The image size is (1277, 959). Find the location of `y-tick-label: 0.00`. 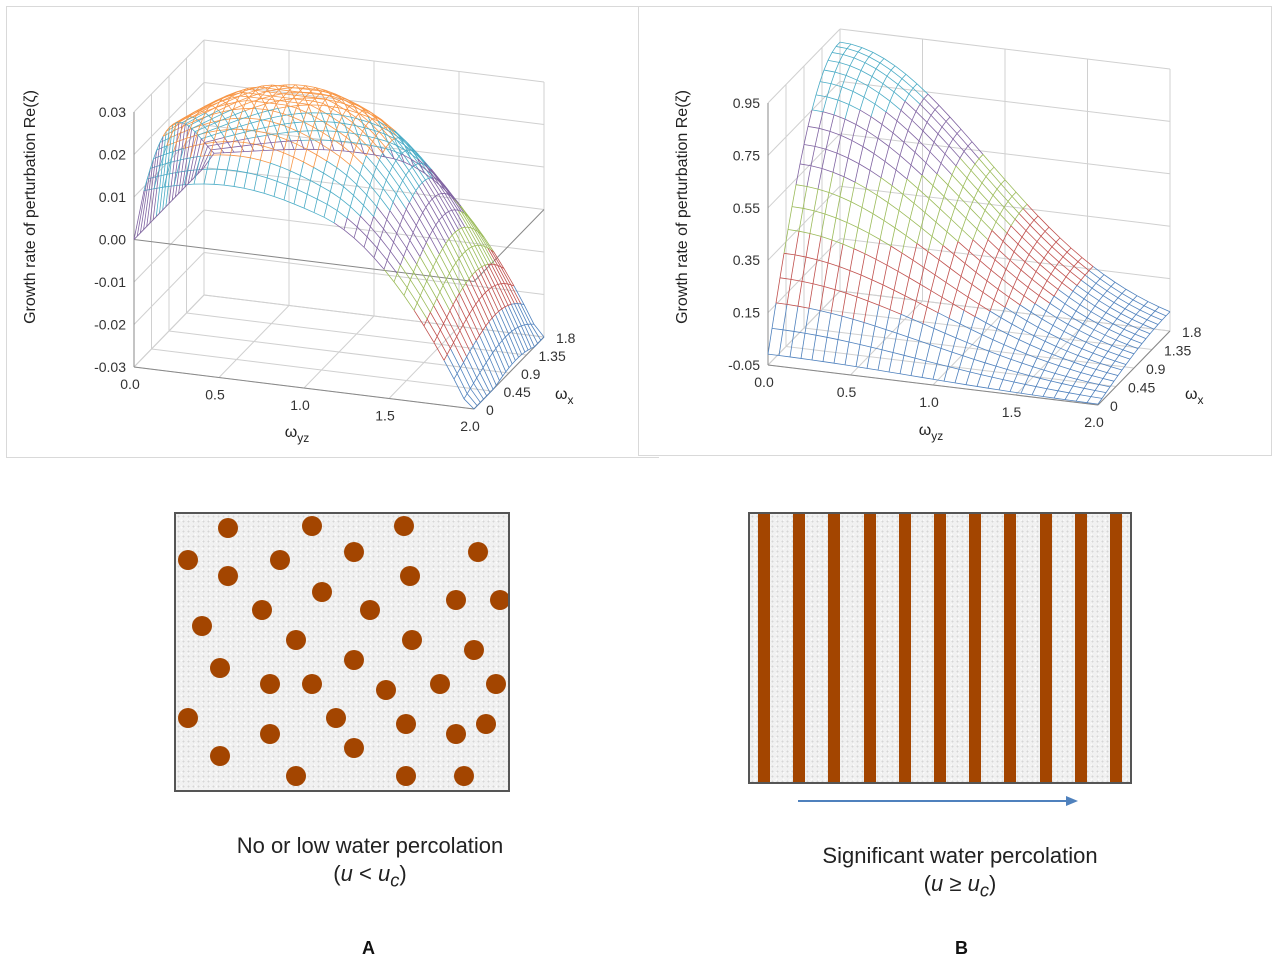

y-tick-label: 0.00 is located at coordinates (112, 240).